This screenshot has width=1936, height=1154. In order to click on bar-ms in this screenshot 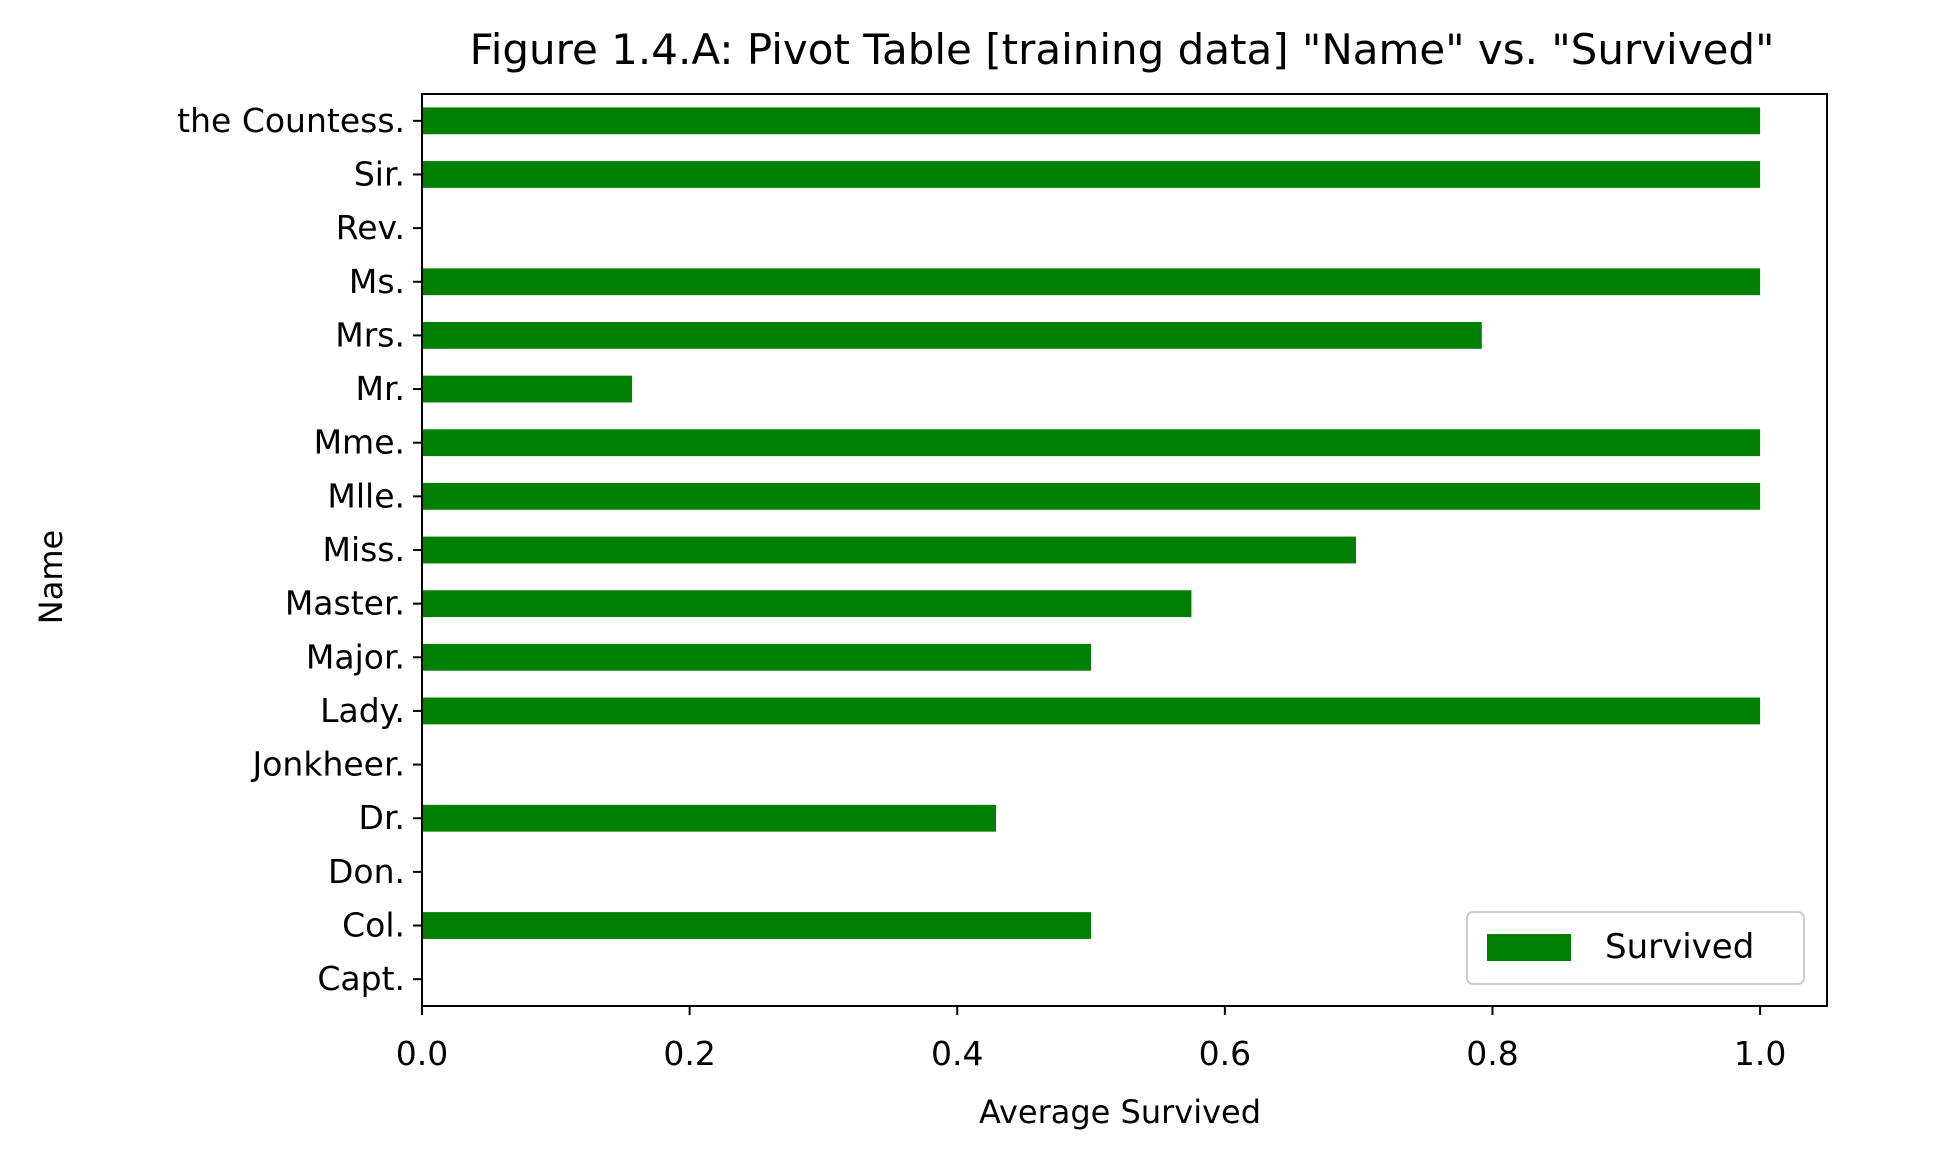, I will do `click(1091, 281)`.